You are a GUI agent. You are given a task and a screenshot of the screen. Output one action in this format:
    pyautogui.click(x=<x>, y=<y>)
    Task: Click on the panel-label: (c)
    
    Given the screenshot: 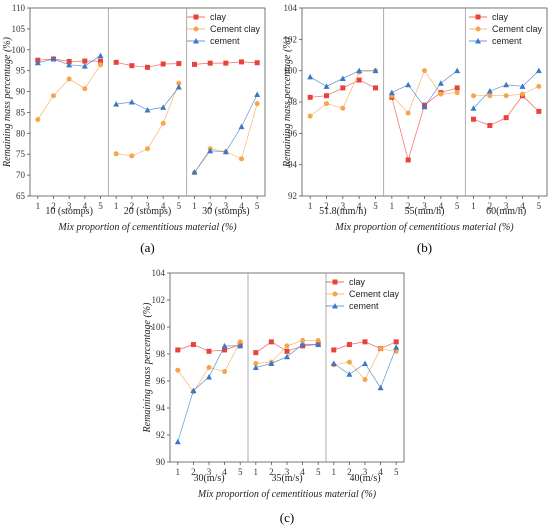 What is the action you would take?
    pyautogui.click(x=287, y=517)
    